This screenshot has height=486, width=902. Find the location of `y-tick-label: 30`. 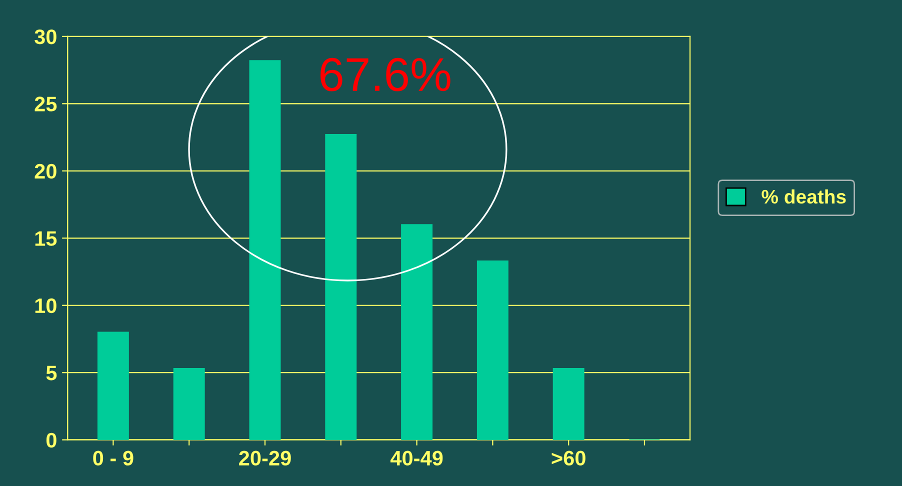

y-tick-label: 30 is located at coordinates (45, 36).